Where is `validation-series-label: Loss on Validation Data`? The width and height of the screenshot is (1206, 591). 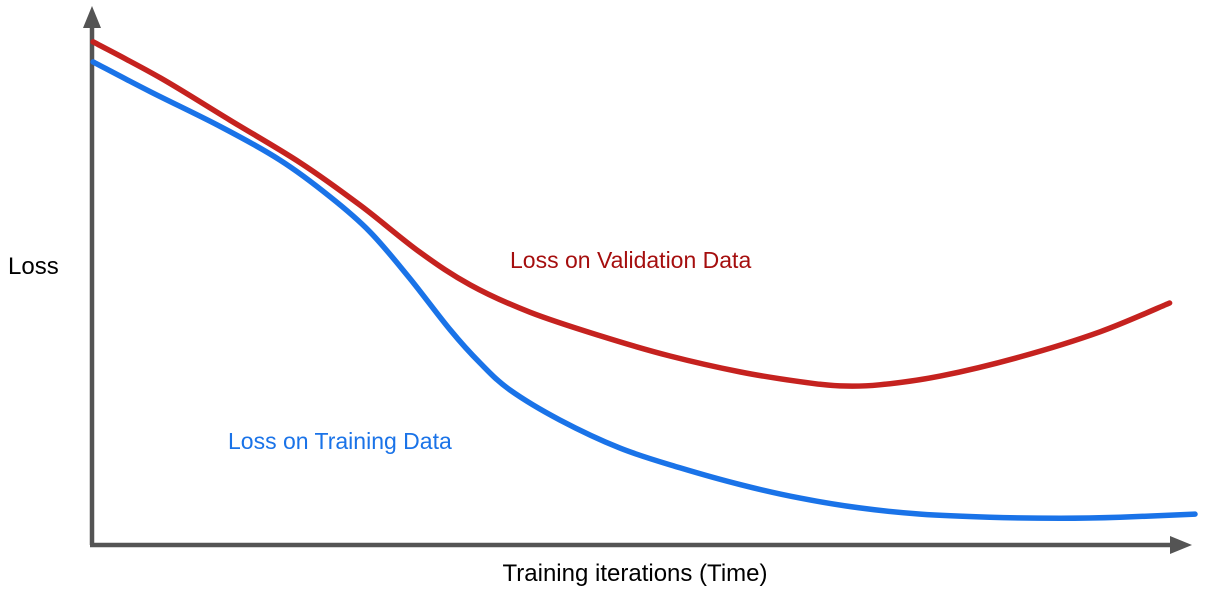
validation-series-label: Loss on Validation Data is located at coordinates (631, 260).